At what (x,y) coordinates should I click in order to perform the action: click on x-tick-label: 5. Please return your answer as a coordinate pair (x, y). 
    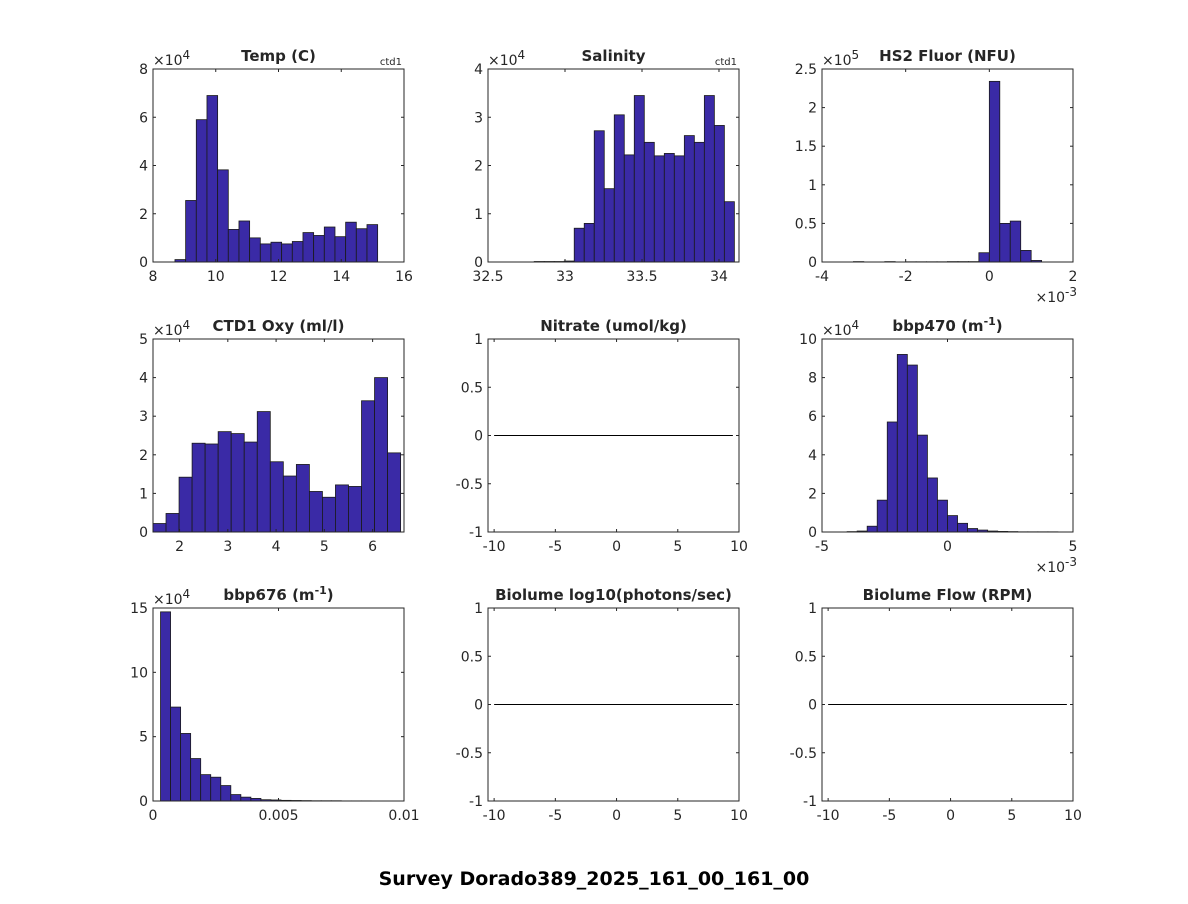
    Looking at the image, I should click on (677, 547).